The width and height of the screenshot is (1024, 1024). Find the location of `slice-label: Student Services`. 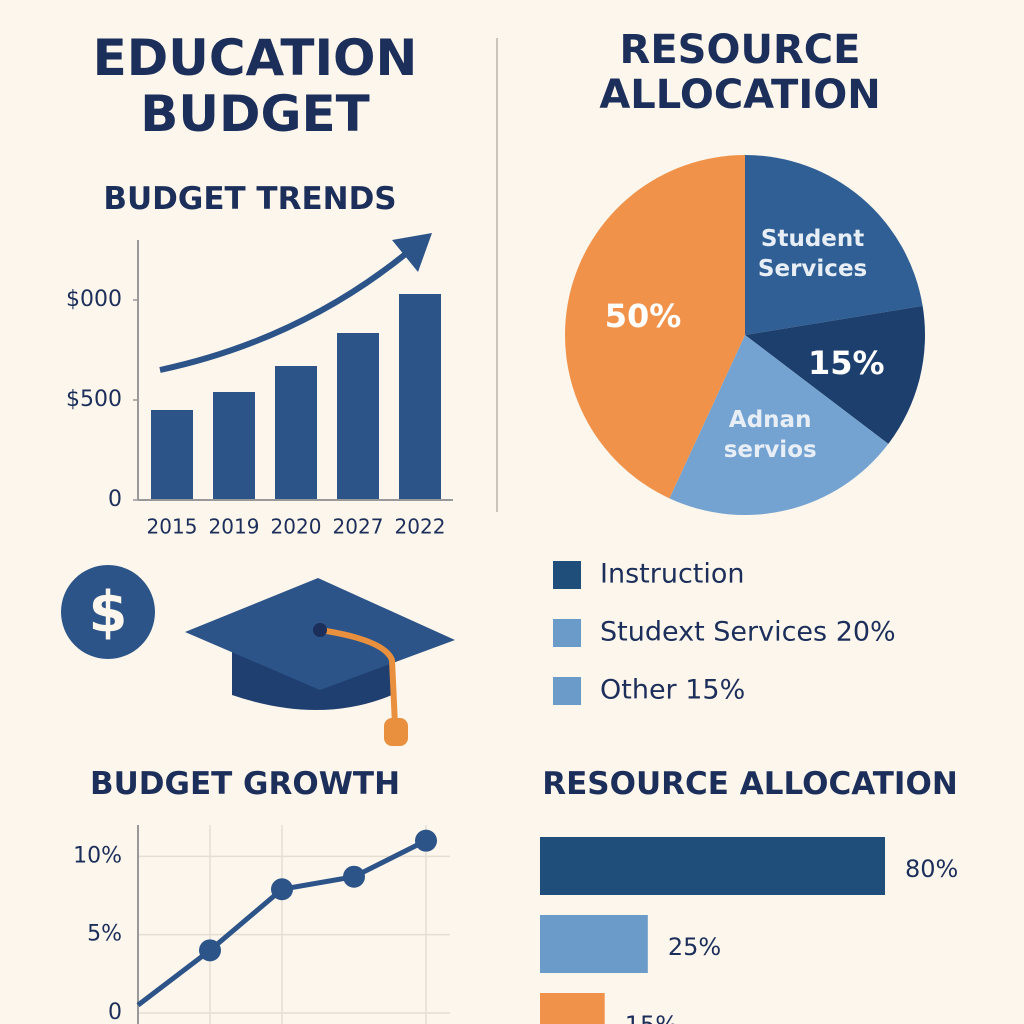

slice-label: Student Services is located at coordinates (812, 254).